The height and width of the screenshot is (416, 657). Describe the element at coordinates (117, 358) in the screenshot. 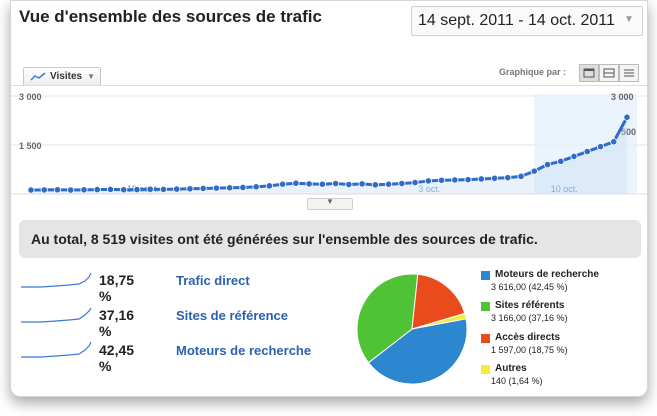

I see `source-percent: 42,45 %` at that location.